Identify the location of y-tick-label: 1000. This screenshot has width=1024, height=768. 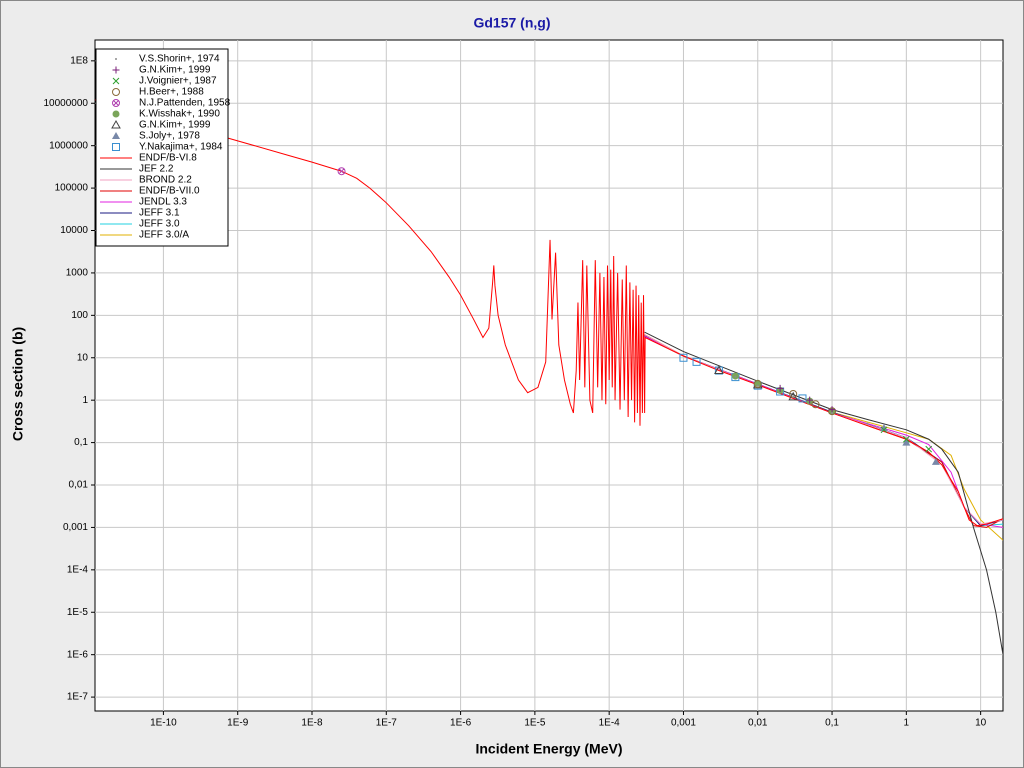
(77, 273).